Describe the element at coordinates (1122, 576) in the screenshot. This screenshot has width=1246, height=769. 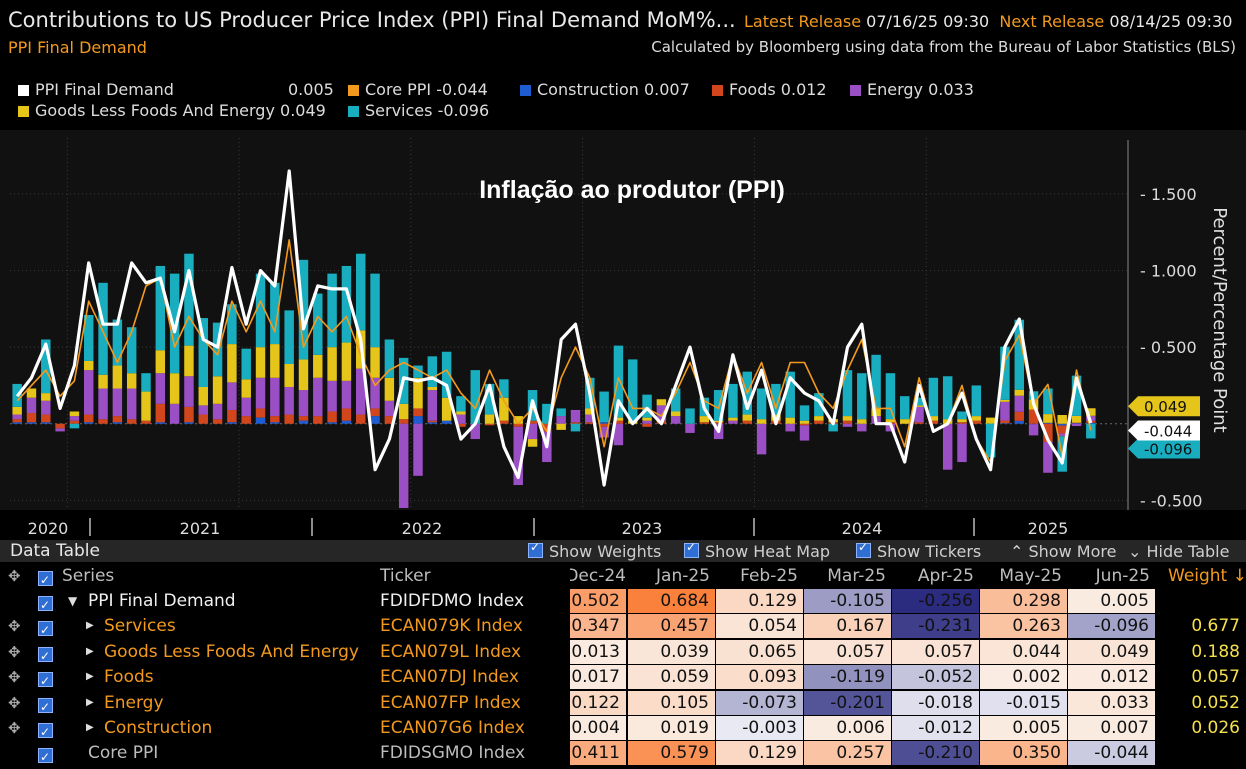
I see `col-header-jun-25: Jun-25` at that location.